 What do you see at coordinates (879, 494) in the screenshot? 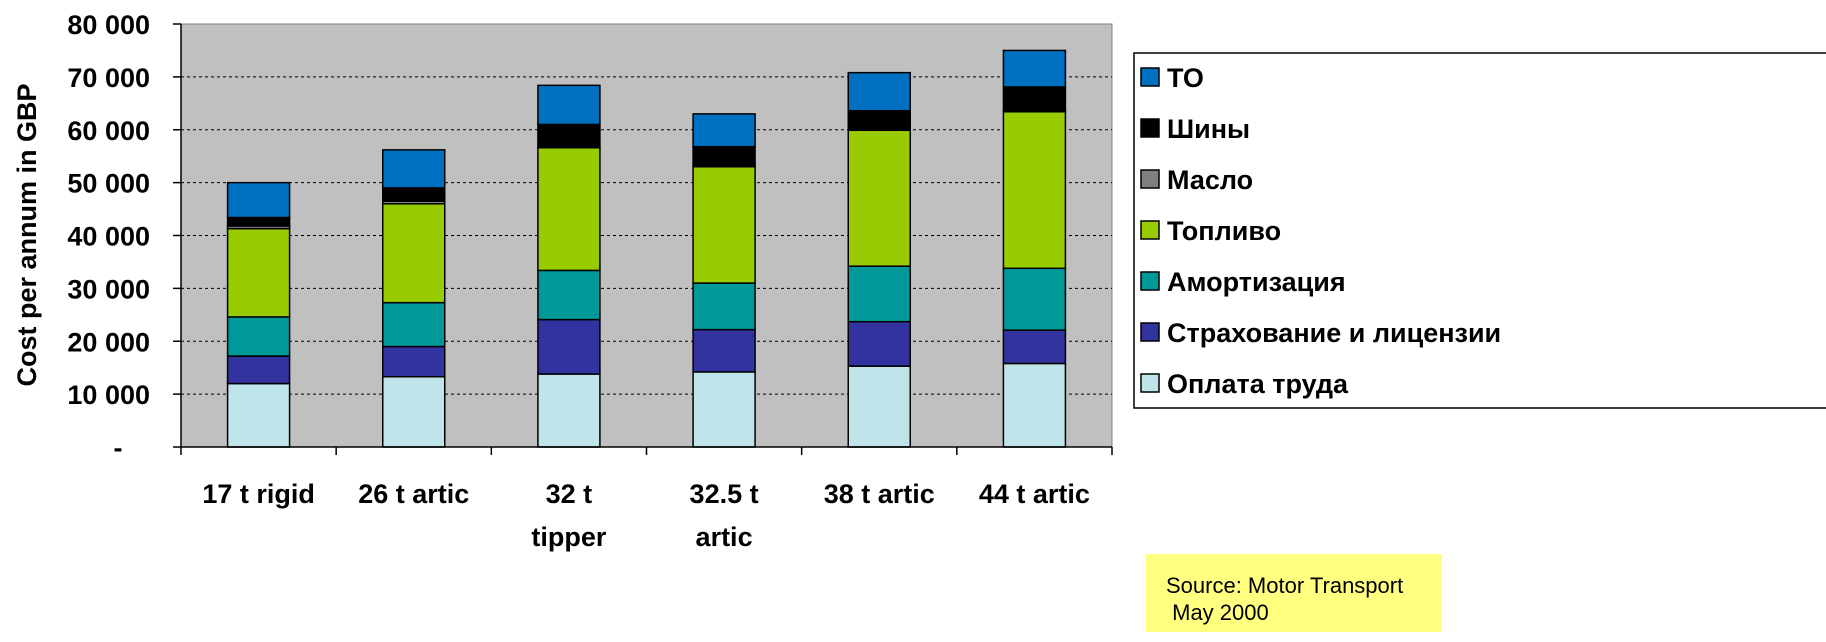
I see `x-tick-label: 38 t artic` at bounding box center [879, 494].